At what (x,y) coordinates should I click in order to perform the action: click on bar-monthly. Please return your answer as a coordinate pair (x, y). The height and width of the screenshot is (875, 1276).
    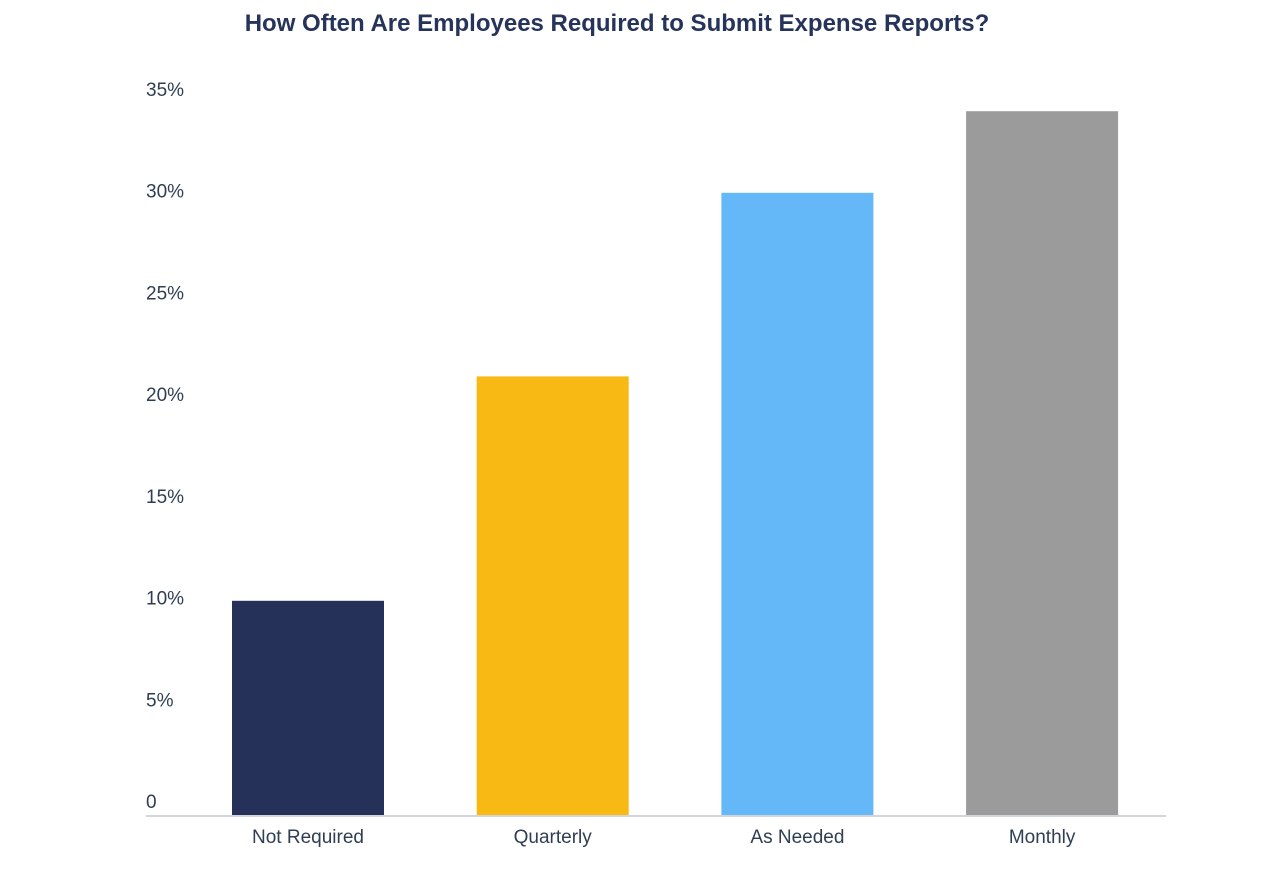
    Looking at the image, I should click on (1042, 463).